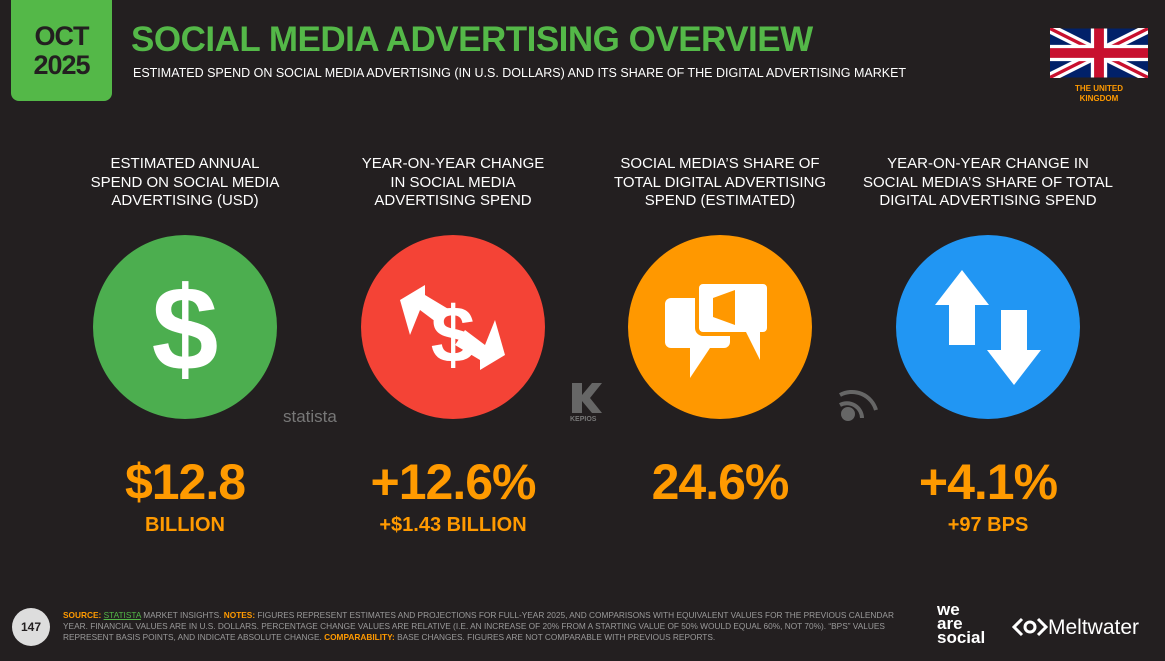 The image size is (1165, 661). What do you see at coordinates (583, 419) in the screenshot?
I see `kepios-label: KEPIOS` at bounding box center [583, 419].